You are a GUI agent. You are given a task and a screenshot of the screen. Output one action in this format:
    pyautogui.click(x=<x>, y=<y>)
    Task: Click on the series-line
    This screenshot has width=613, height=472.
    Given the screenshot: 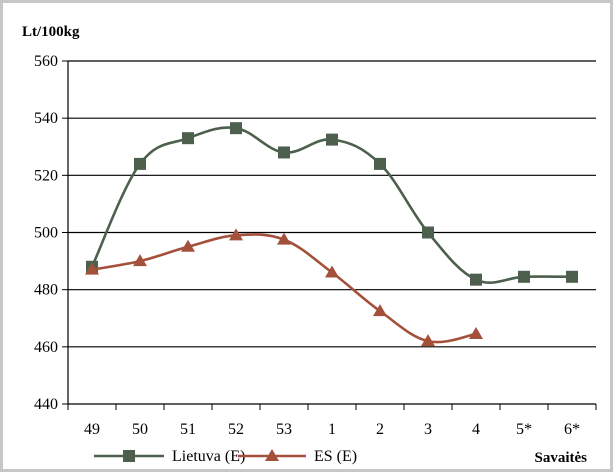 What is the action you would take?
    pyautogui.click(x=284, y=288)
    